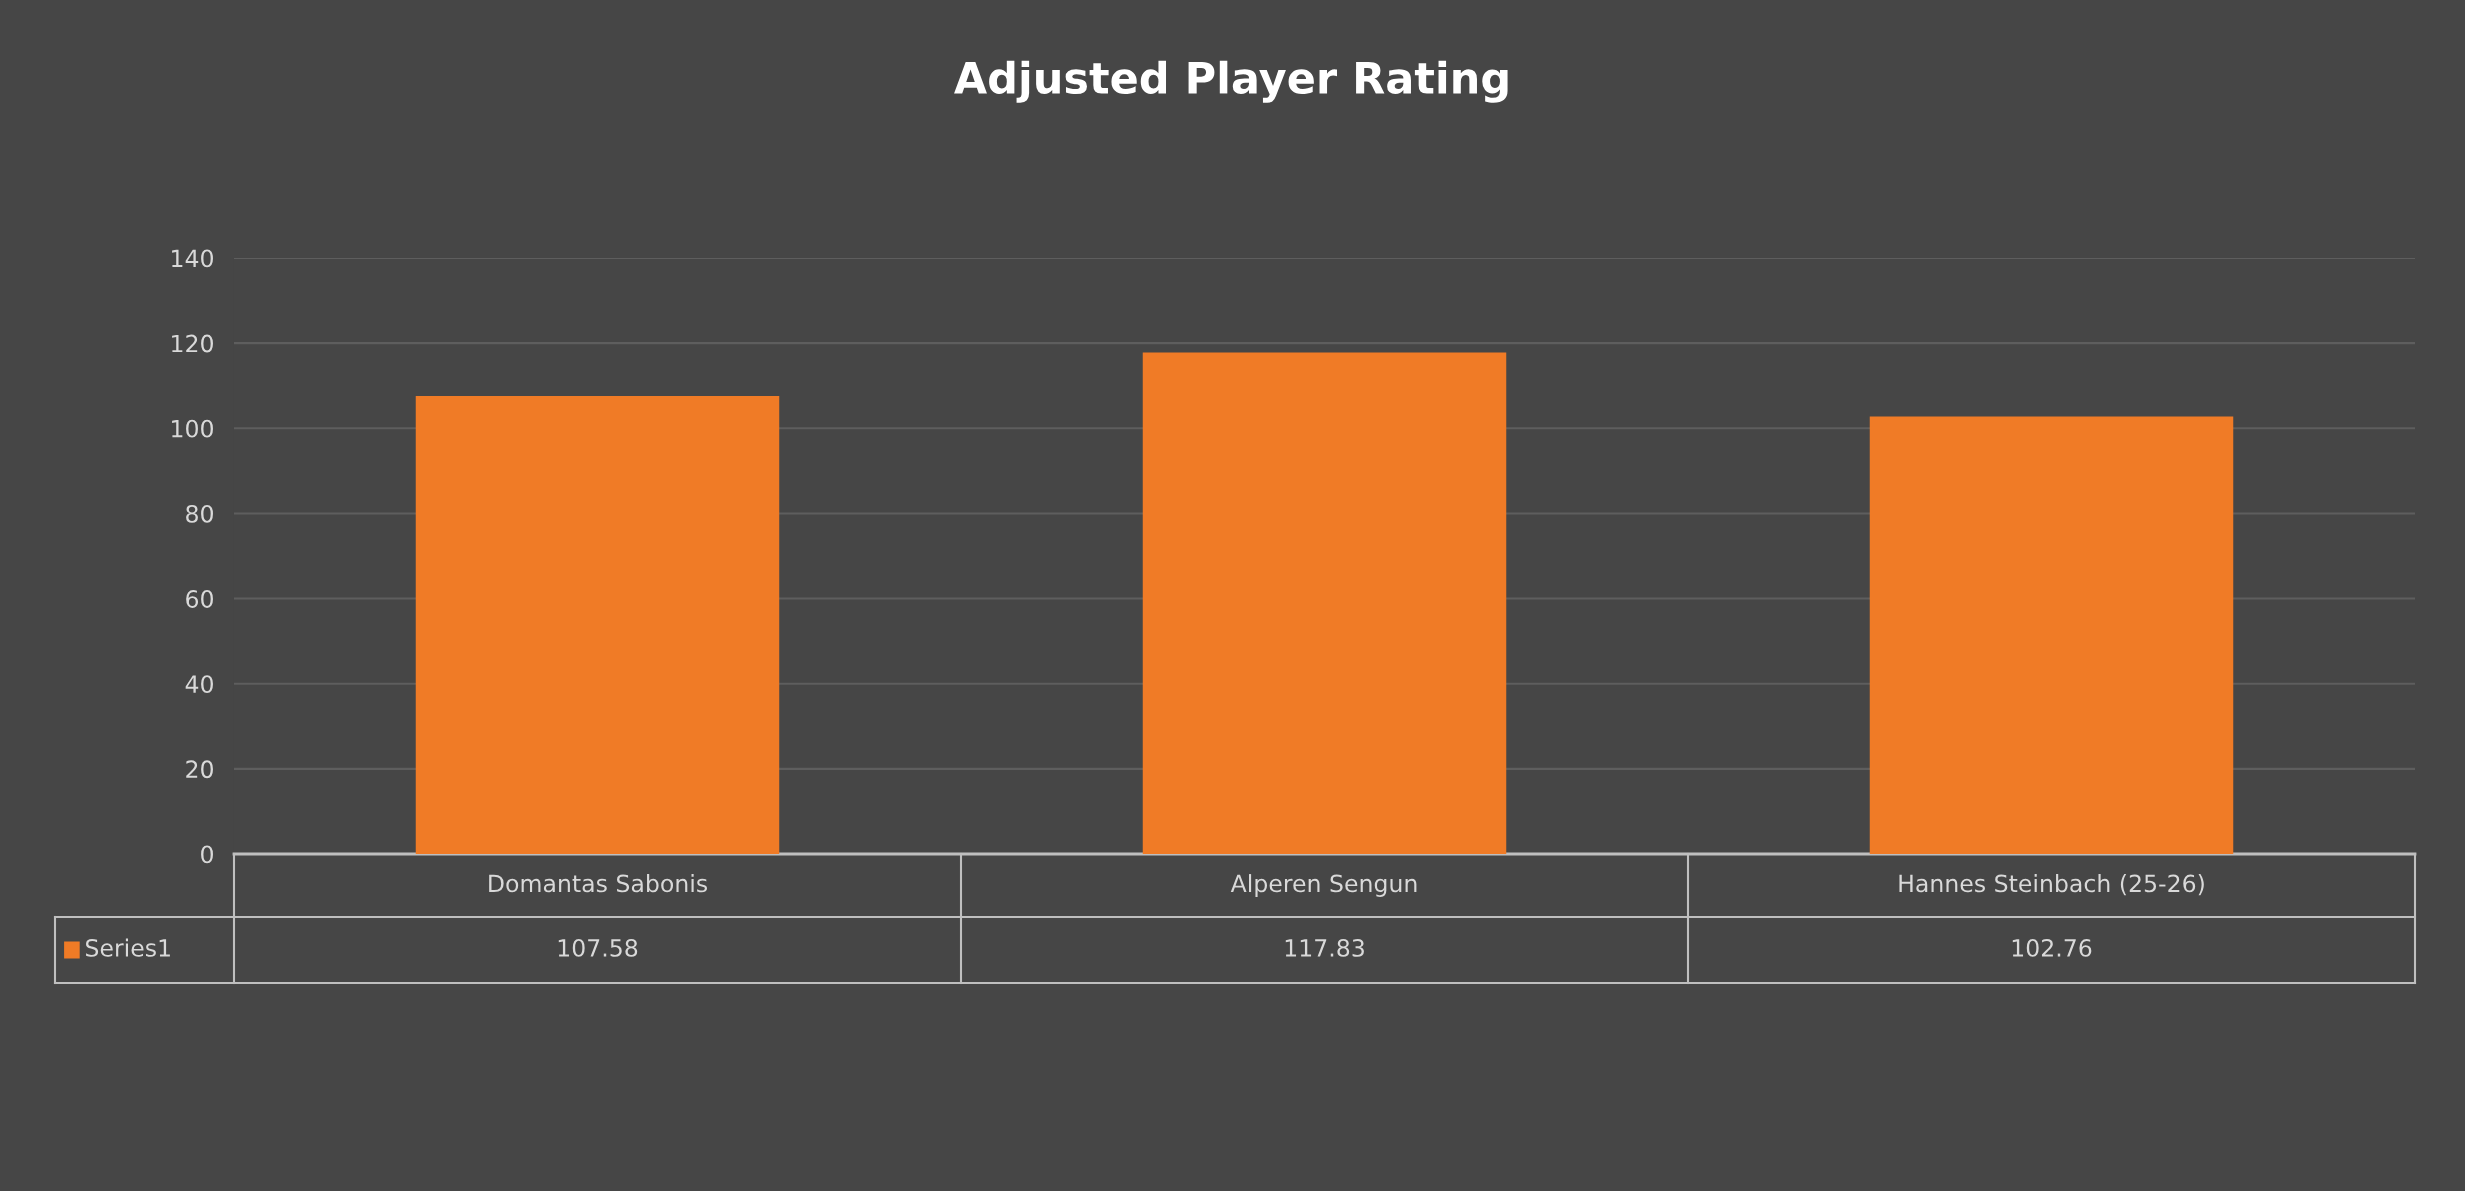  I want to click on data-label: 117.83, so click(1324, 947).